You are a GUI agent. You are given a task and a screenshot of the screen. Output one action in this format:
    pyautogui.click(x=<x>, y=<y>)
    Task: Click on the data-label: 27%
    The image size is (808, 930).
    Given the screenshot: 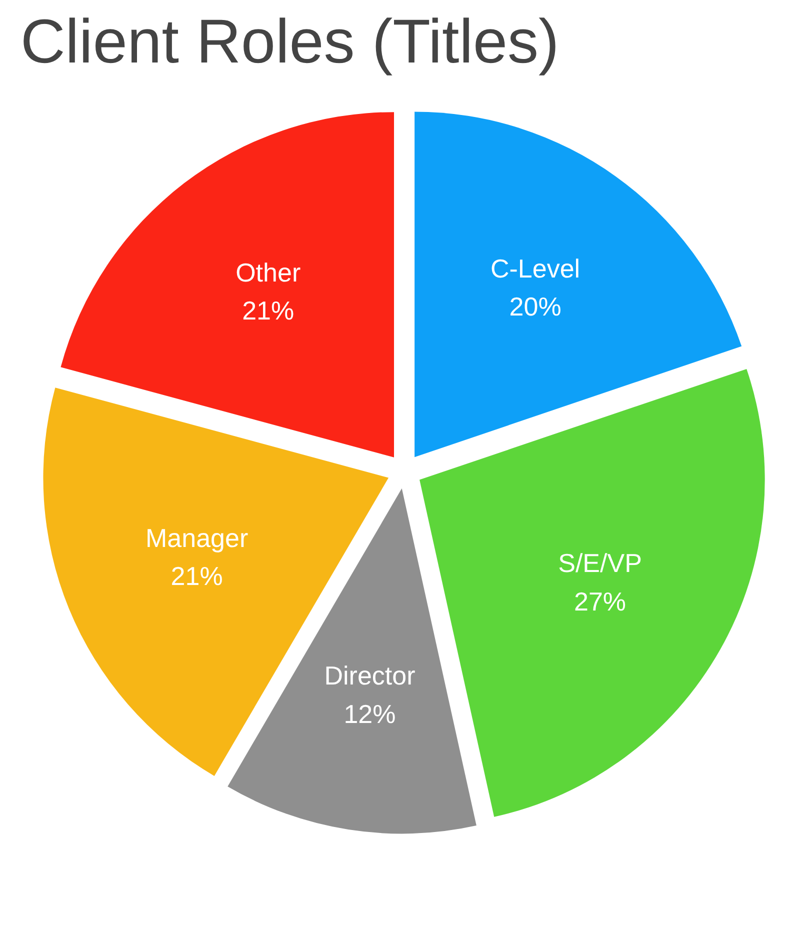 What is the action you would take?
    pyautogui.click(x=600, y=601)
    